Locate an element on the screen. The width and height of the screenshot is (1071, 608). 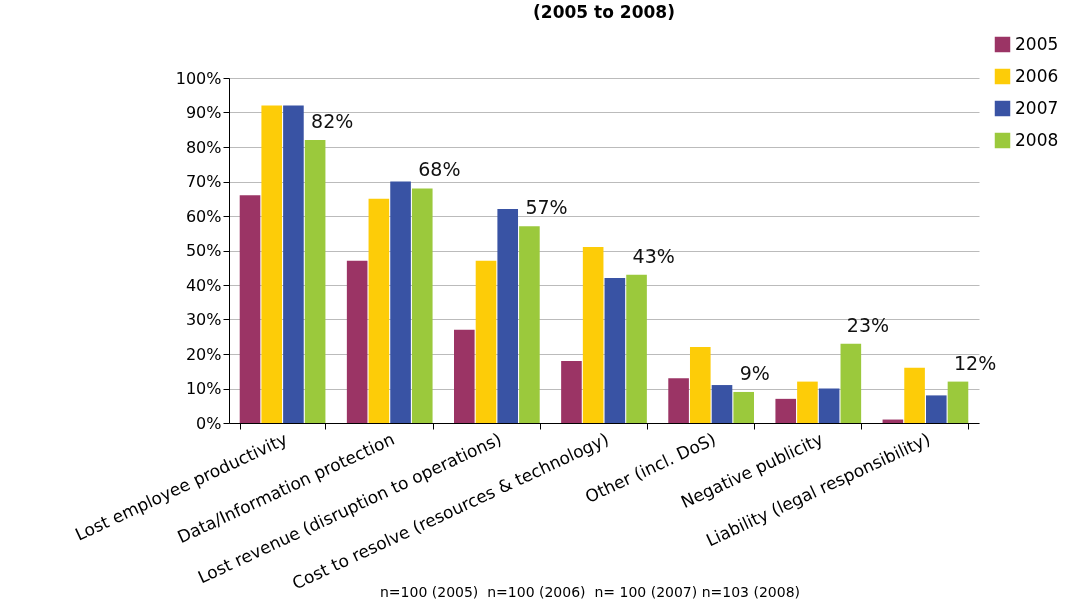
y-tick-label: 60% is located at coordinates (203, 216).